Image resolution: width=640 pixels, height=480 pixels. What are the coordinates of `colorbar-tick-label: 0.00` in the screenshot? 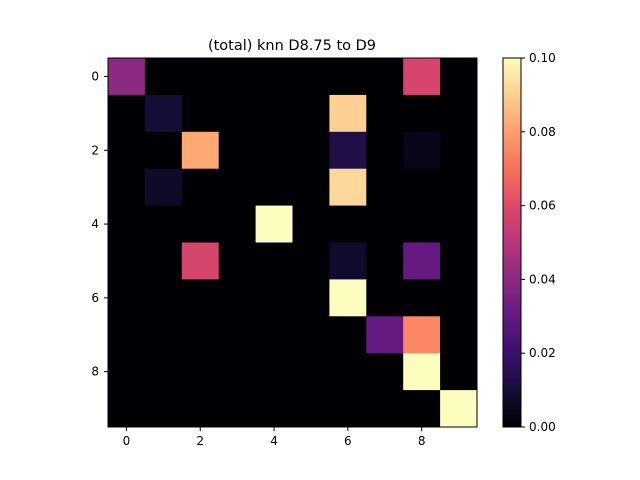 It's located at (542, 427).